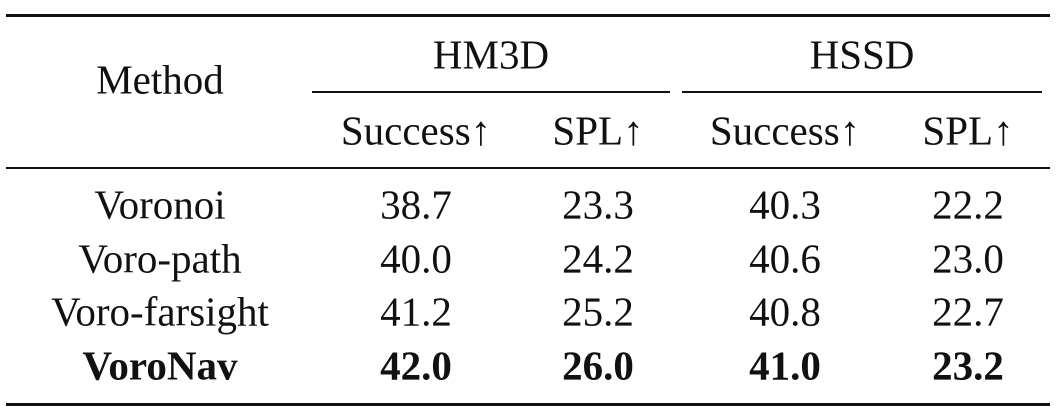  What do you see at coordinates (785, 258) in the screenshot?
I see `cell-value: 40.6` at bounding box center [785, 258].